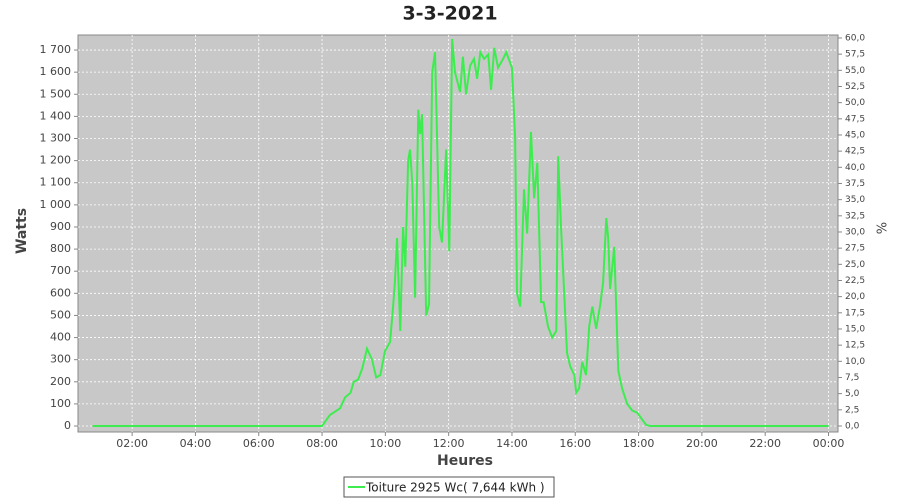  Describe the element at coordinates (702, 443) in the screenshot. I see `x-tick-label: 20:00` at that location.